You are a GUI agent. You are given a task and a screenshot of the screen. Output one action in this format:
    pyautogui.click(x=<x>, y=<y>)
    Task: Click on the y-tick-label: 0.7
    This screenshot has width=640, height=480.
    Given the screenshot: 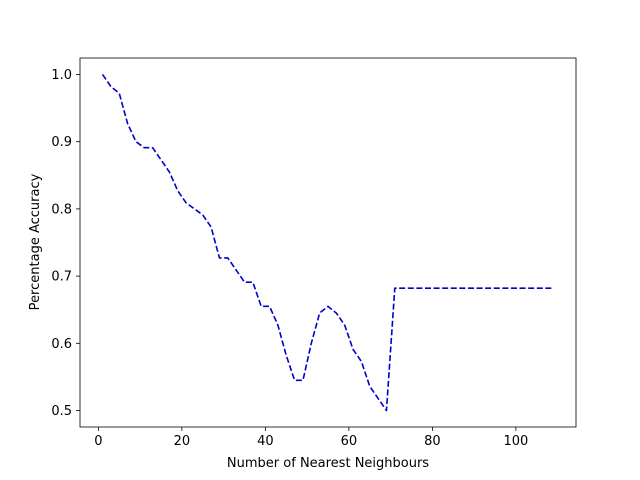 What is the action you would take?
    pyautogui.click(x=61, y=277)
    